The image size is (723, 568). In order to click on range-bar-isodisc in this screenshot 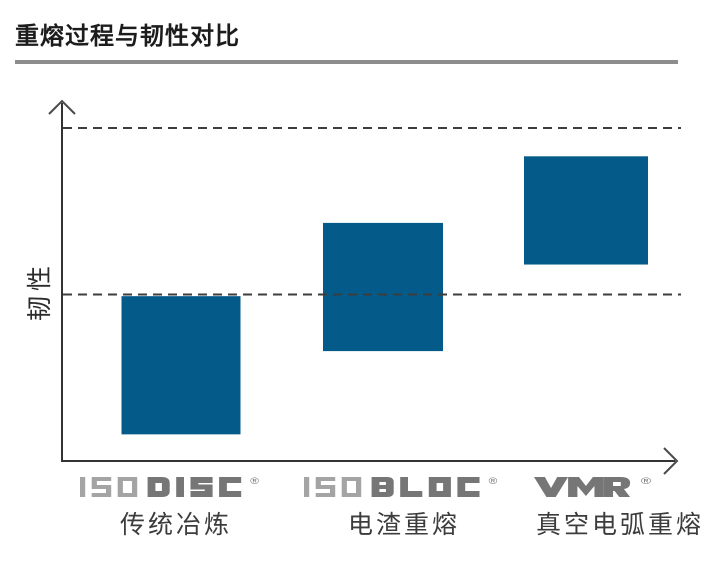, I will do `click(181, 365)`.